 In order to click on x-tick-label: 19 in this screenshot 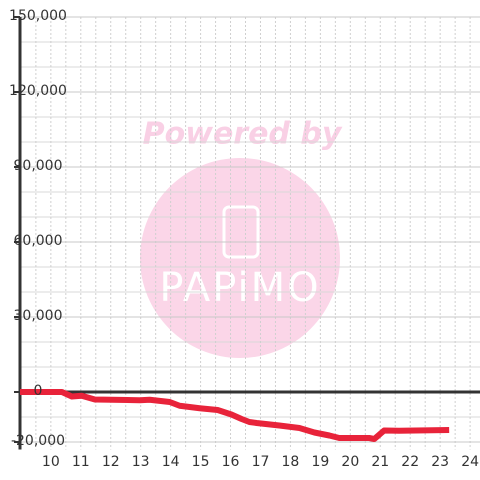, I will do `click(320, 462)`.